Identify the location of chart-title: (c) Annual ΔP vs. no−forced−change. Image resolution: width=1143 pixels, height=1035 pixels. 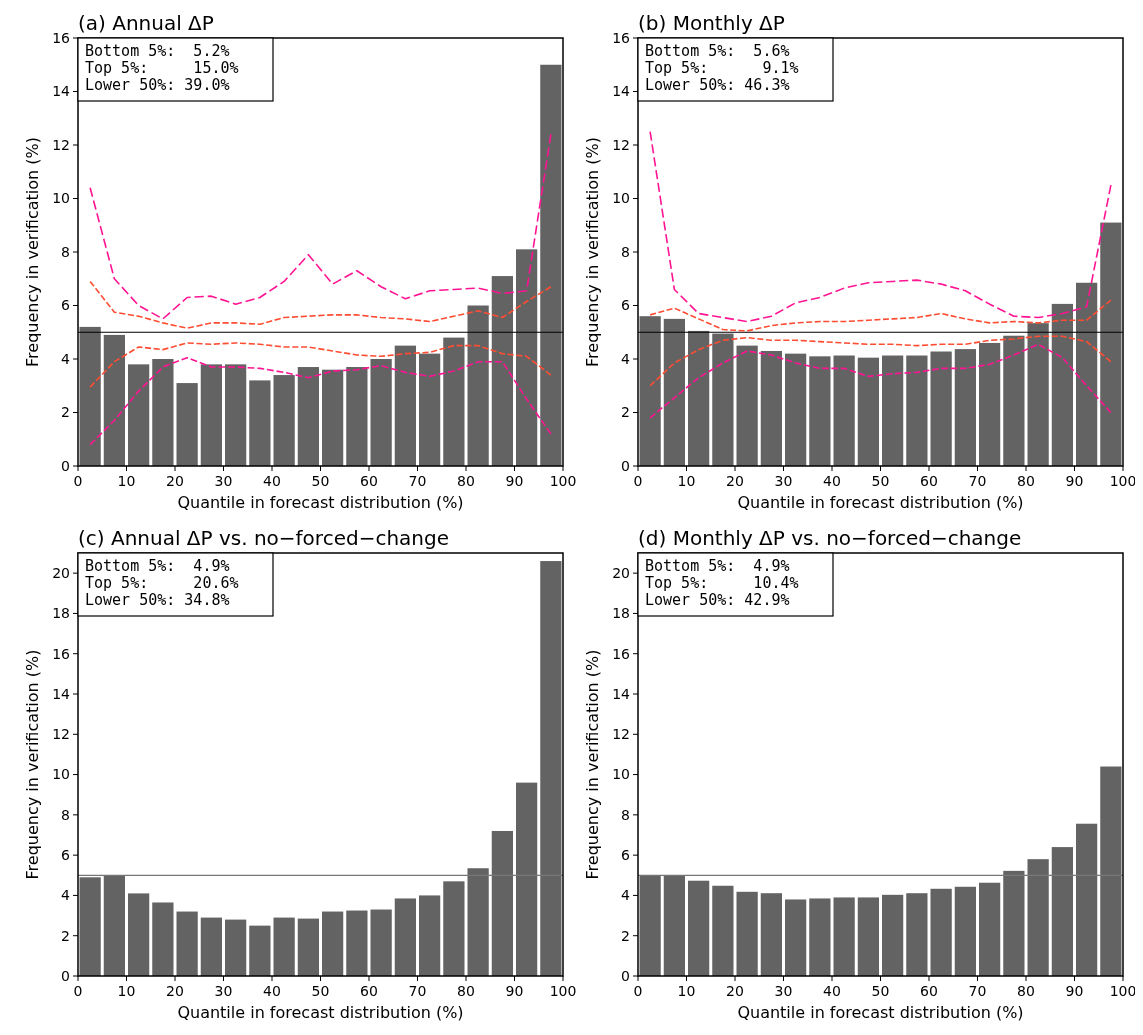
(263, 538).